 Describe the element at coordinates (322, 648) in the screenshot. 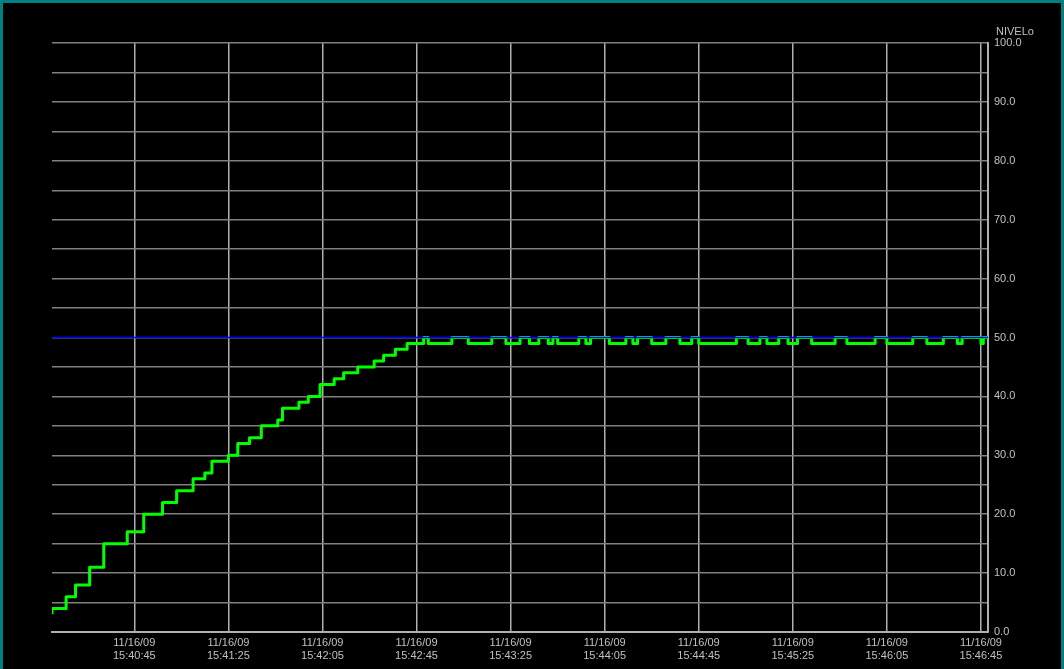

I see `x-tick-label: 11/16/09 15:42:05` at that location.